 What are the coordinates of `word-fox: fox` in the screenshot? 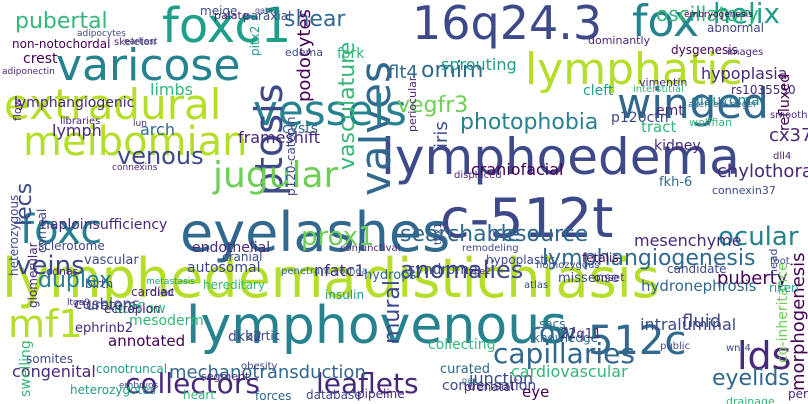 It's located at (666, 23).